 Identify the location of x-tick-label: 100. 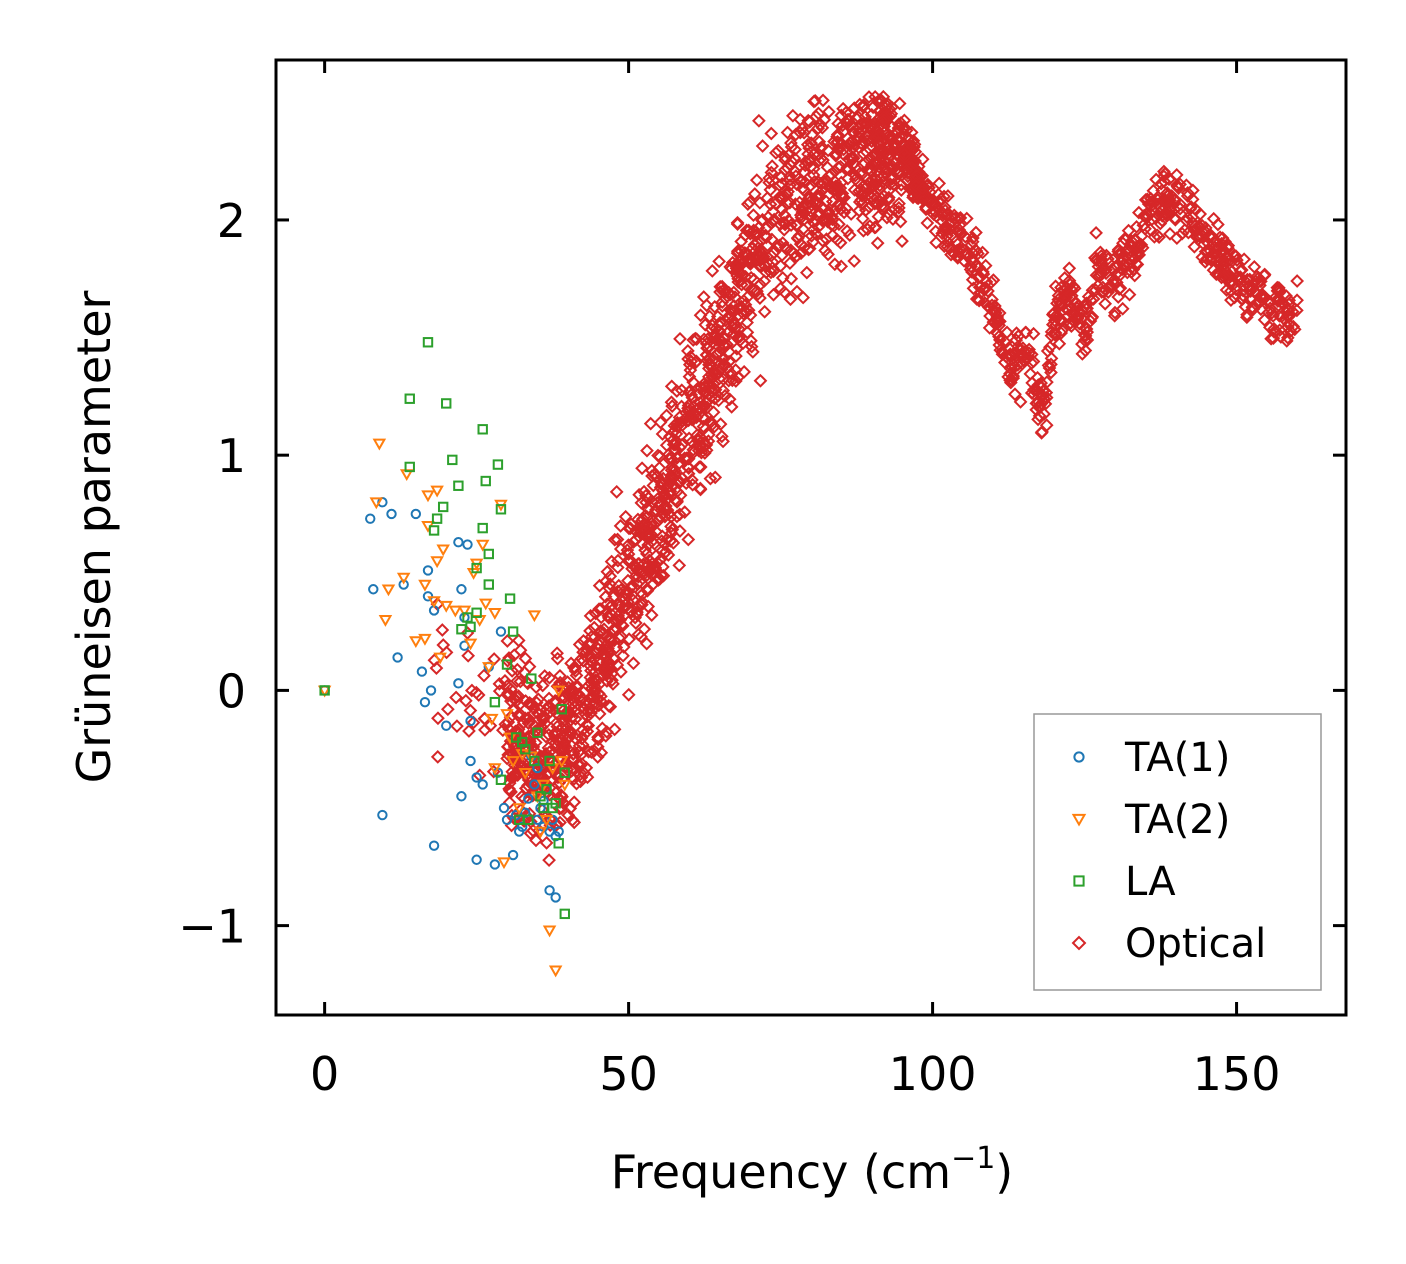
(933, 1074).